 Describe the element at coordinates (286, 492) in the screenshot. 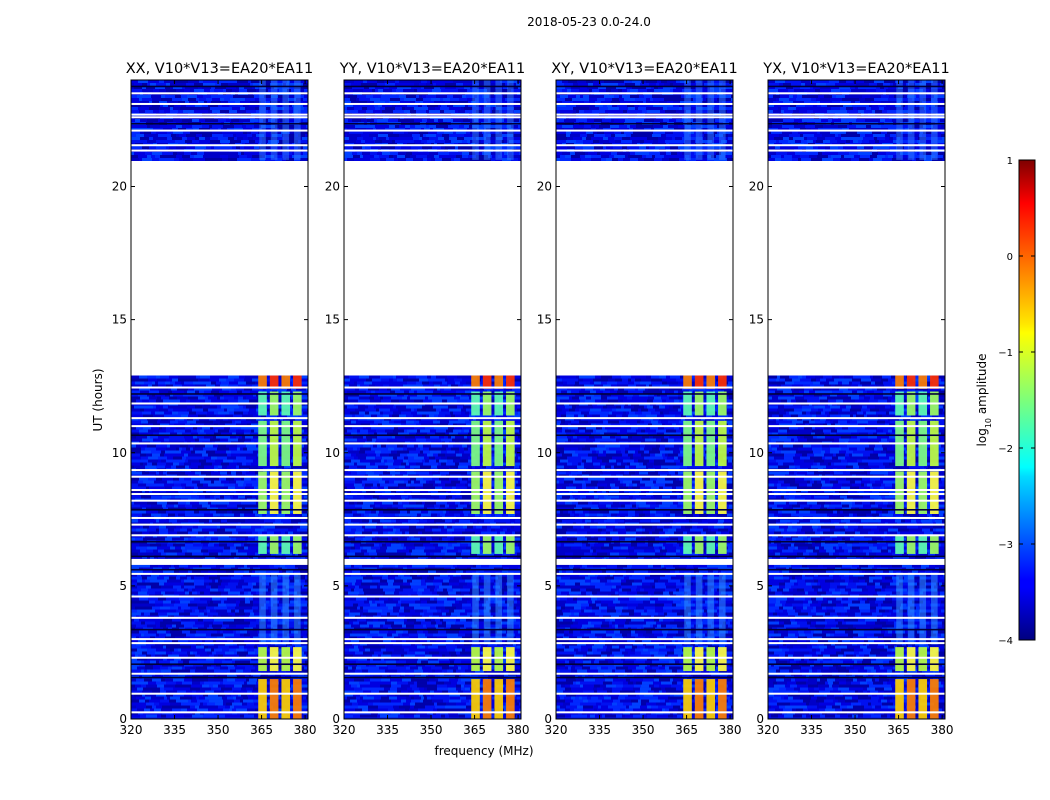

I see `bright-band-block` at that location.